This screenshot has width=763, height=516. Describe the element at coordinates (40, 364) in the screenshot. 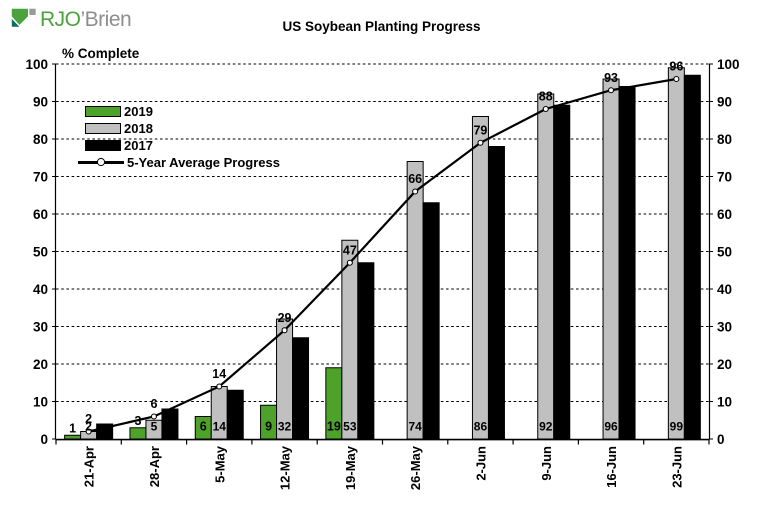

I see `y-tick-label-left: 20` at that location.